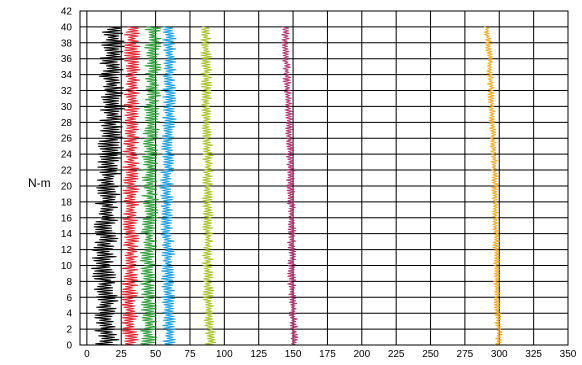 This screenshot has height=365, width=582. Describe the element at coordinates (67, 91) in the screenshot. I see `y-tick-label: 32` at that location.